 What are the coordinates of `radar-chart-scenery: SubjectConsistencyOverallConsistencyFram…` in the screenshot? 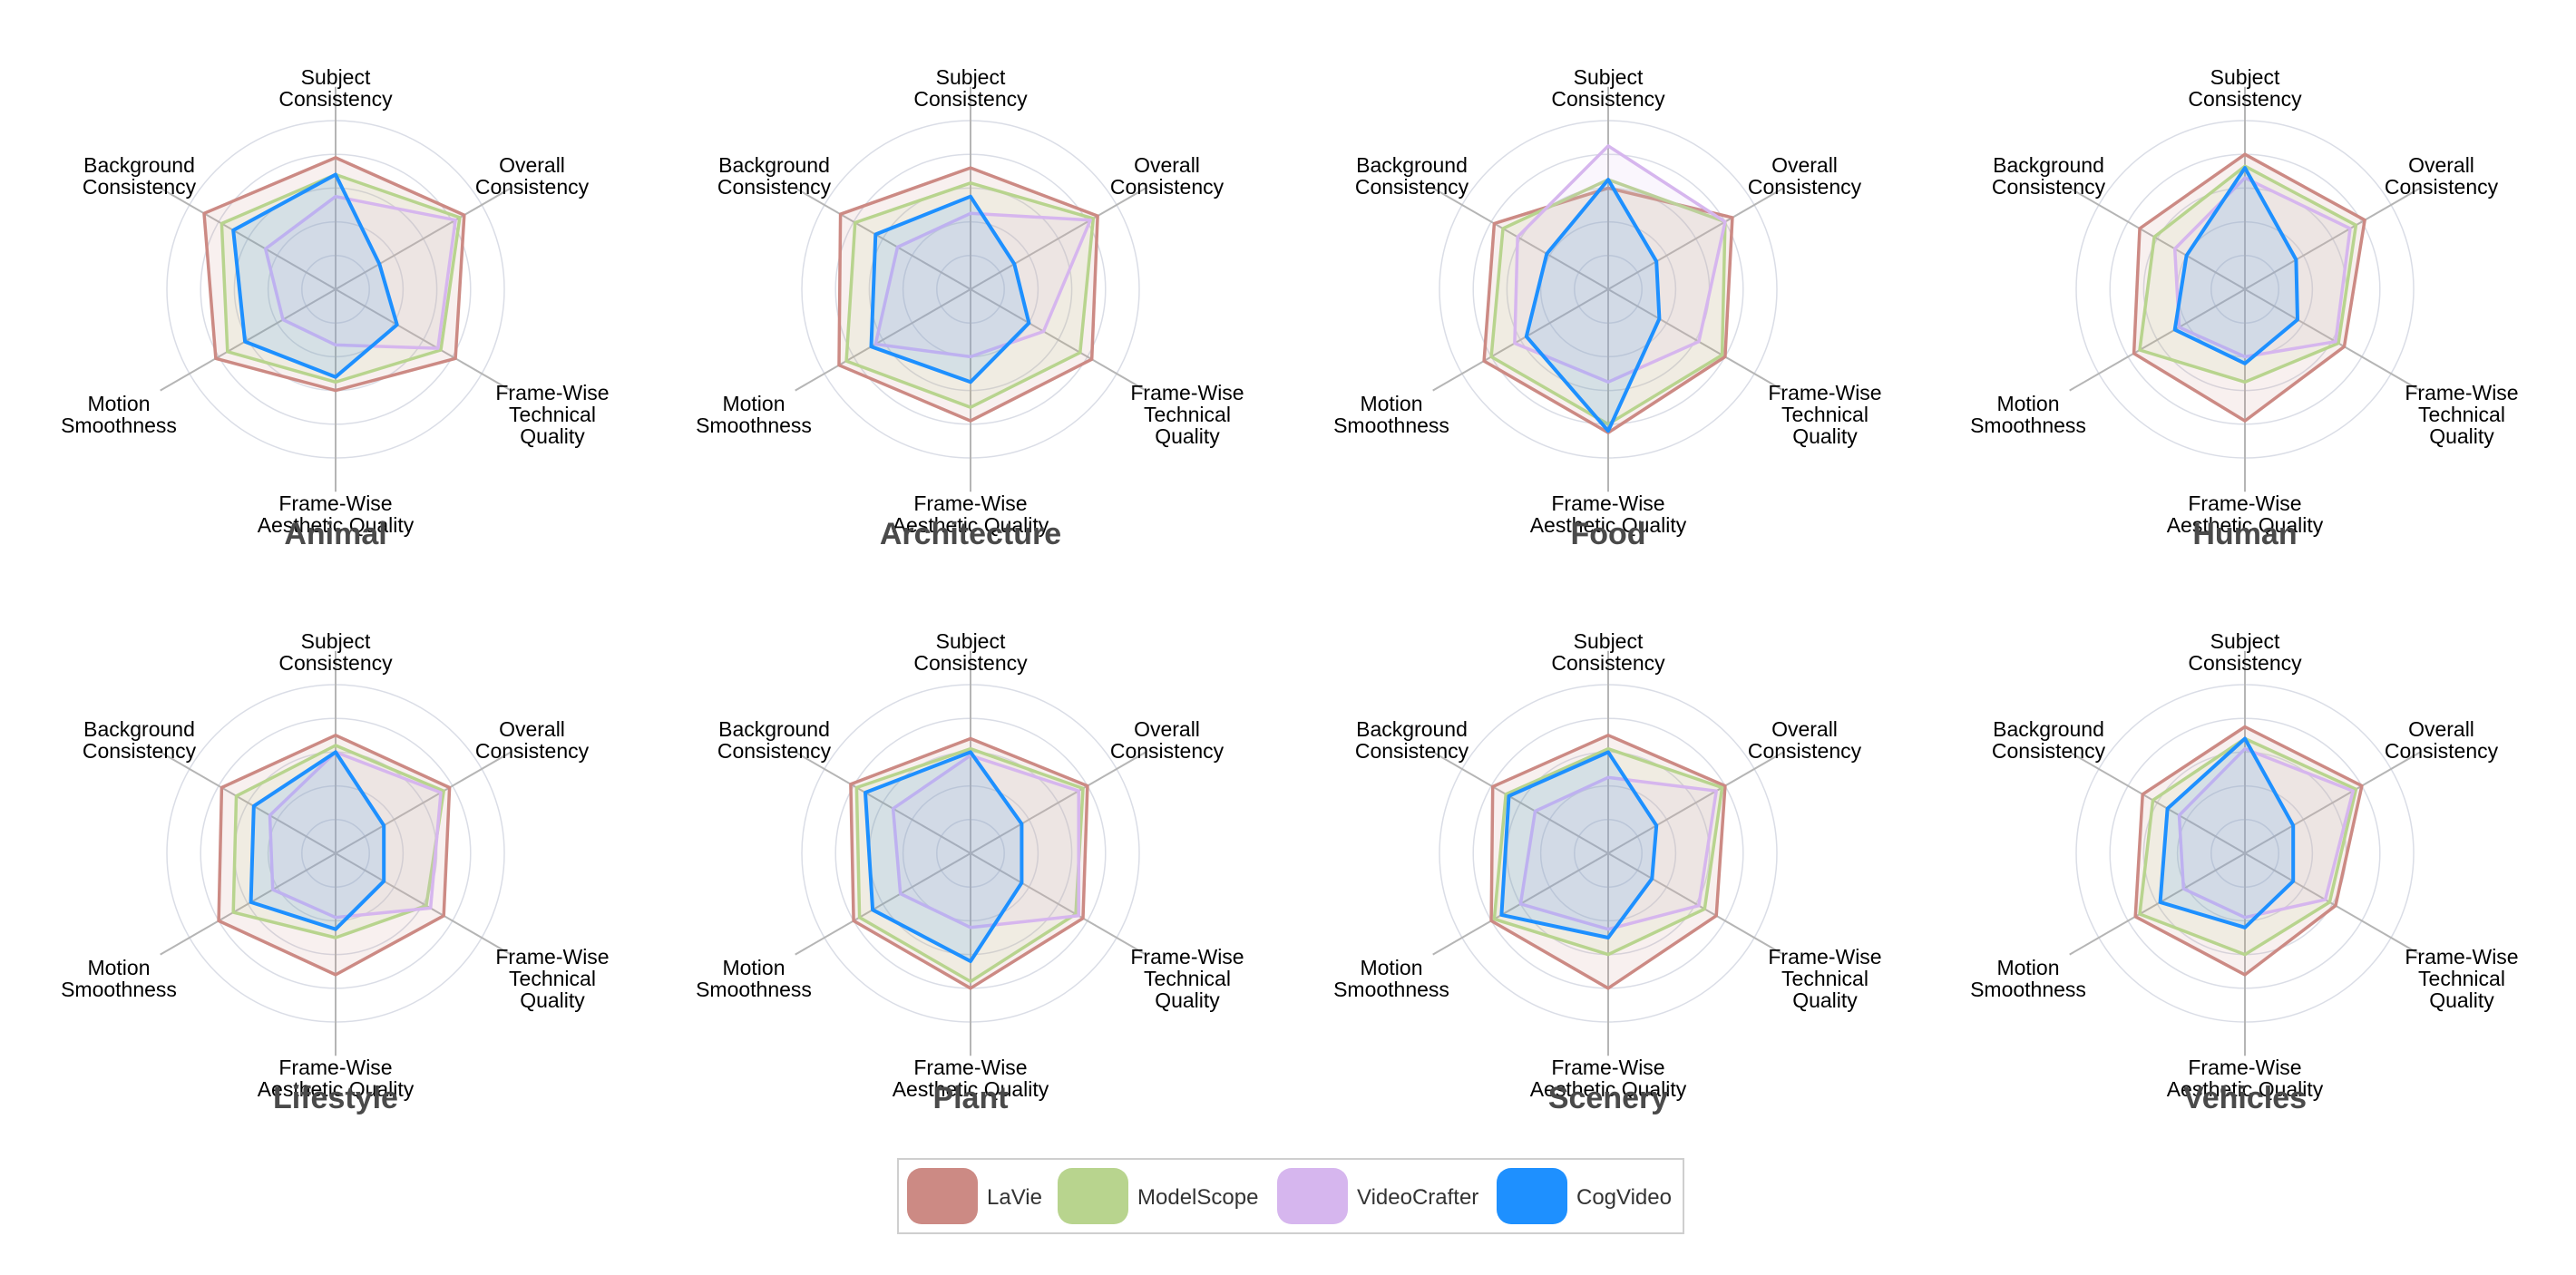 It's located at (1607, 872).